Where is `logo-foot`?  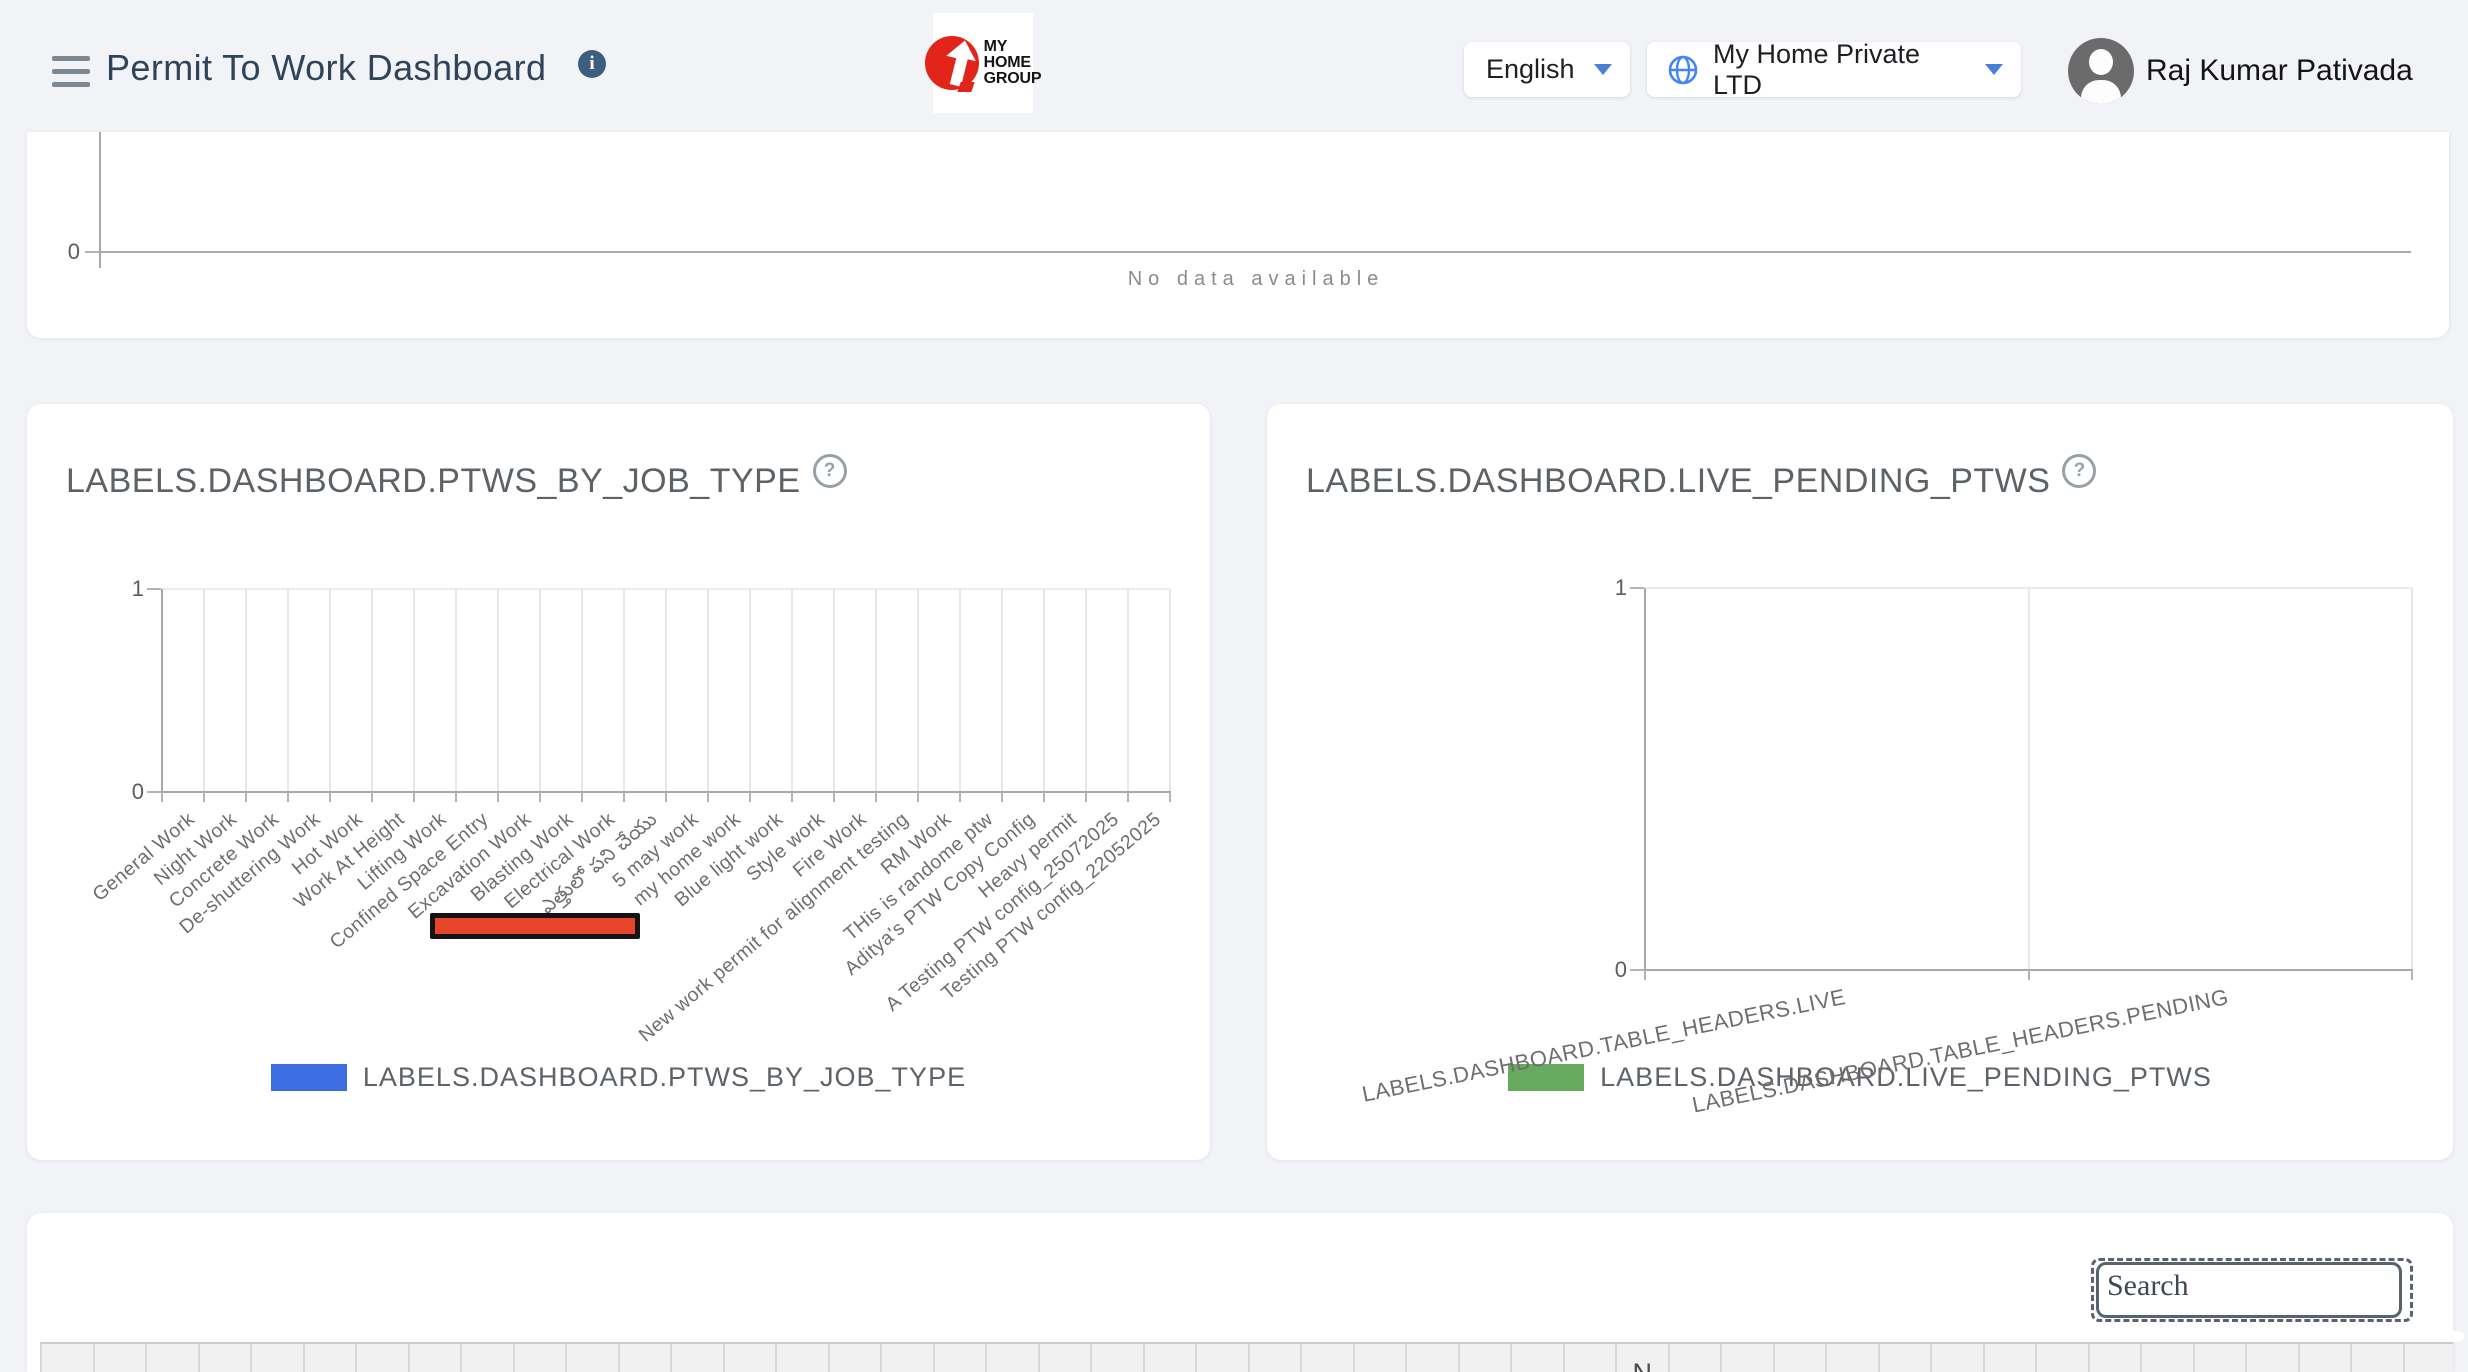
logo-foot is located at coordinates (966, 87).